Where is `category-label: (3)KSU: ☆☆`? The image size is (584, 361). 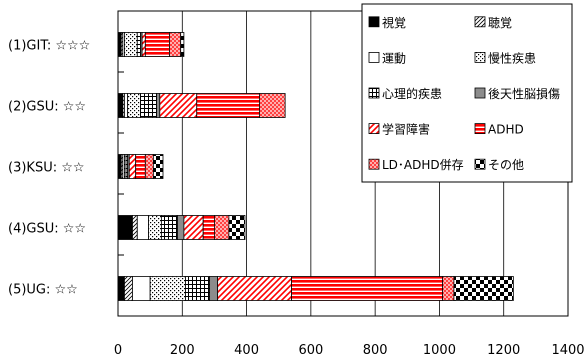 category-label: (3)KSU: ☆☆ is located at coordinates (46, 168).